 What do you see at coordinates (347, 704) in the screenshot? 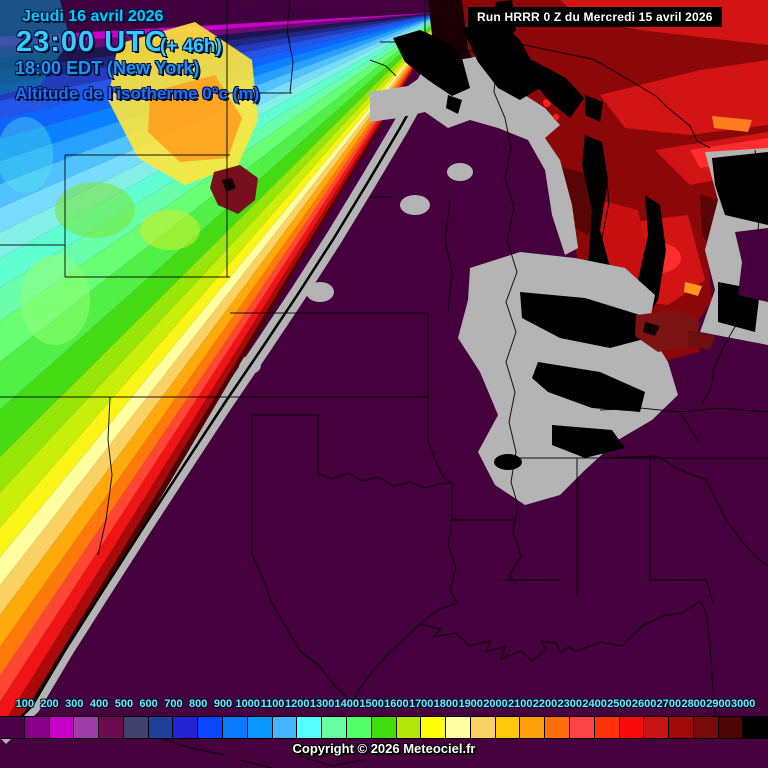
I see `scale-label: 1400` at bounding box center [347, 704].